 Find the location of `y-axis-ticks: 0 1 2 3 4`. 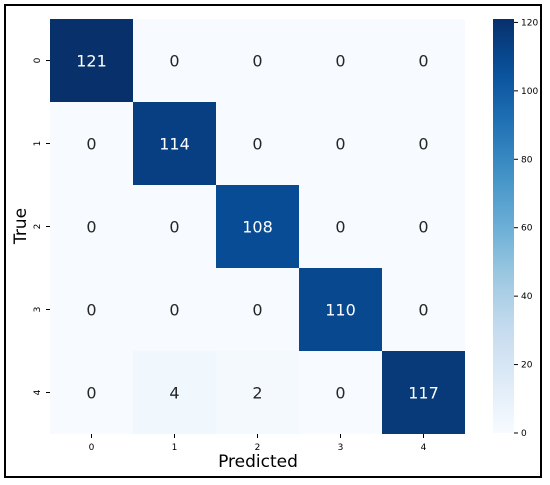

y-axis-ticks: 0 1 2 3 4 is located at coordinates (41, 226).